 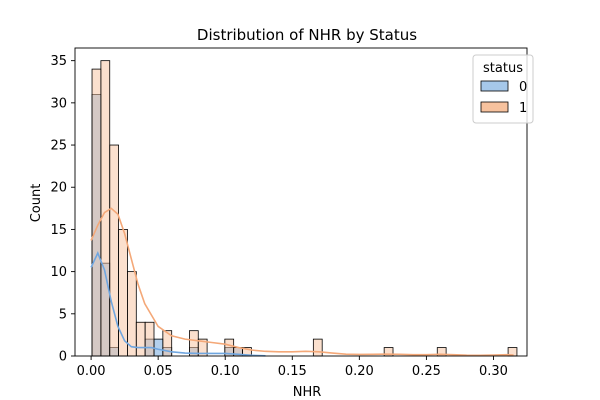 What do you see at coordinates (58, 188) in the screenshot?
I see `y-tick-label: 20` at bounding box center [58, 188].